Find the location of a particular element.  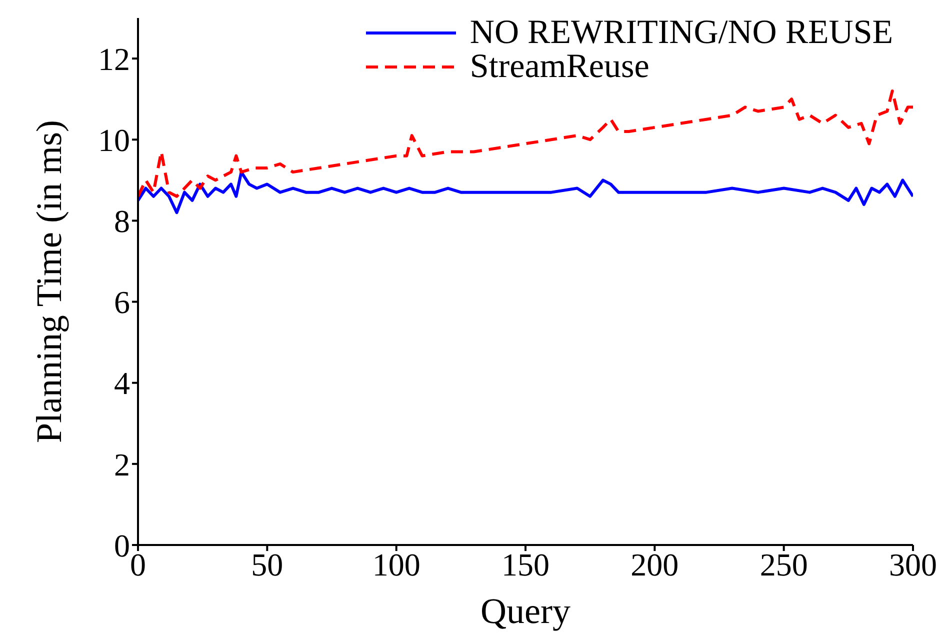

y-tick-label: 8 is located at coordinates (122, 221).